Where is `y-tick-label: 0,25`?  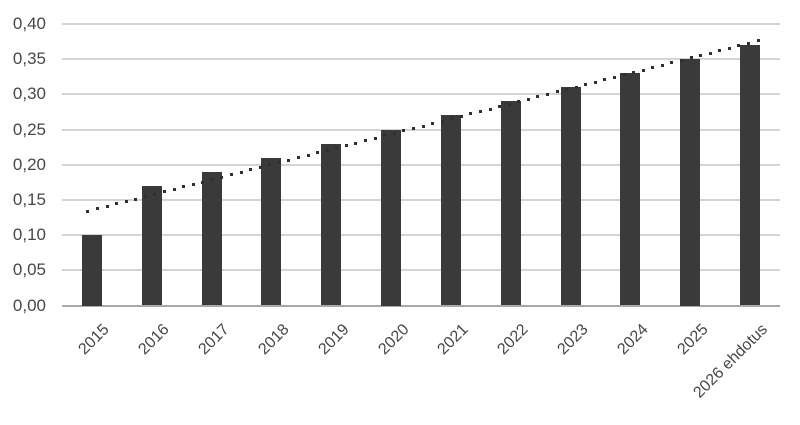 y-tick-label: 0,25 is located at coordinates (29, 129).